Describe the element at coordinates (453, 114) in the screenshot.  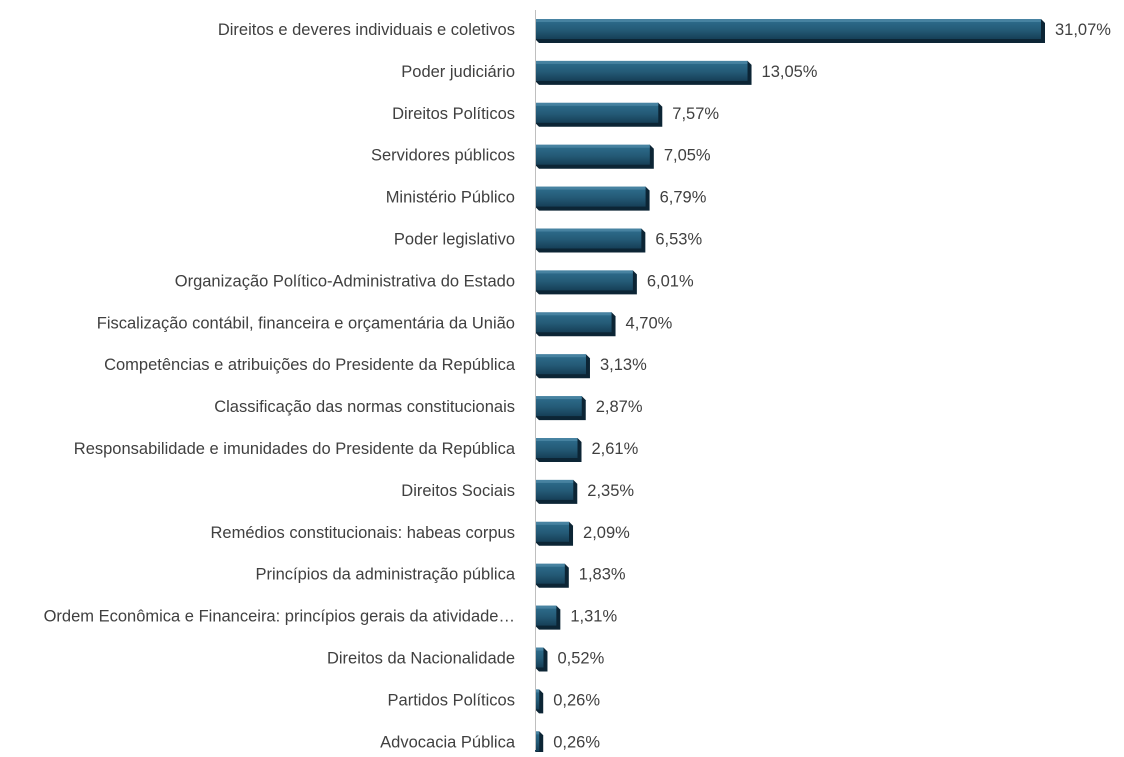
I see `category-tick-label: Direitos Políticos` at that location.